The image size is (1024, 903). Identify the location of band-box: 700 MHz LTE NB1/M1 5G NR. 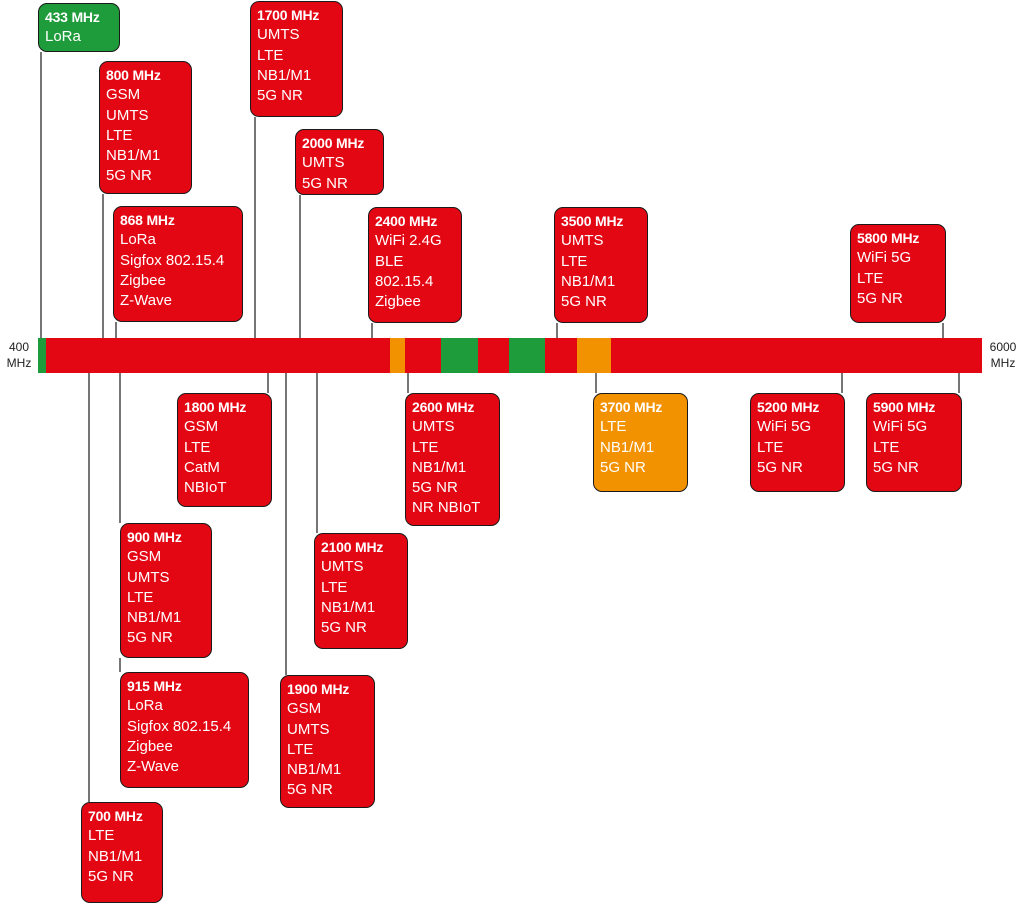
(122, 852).